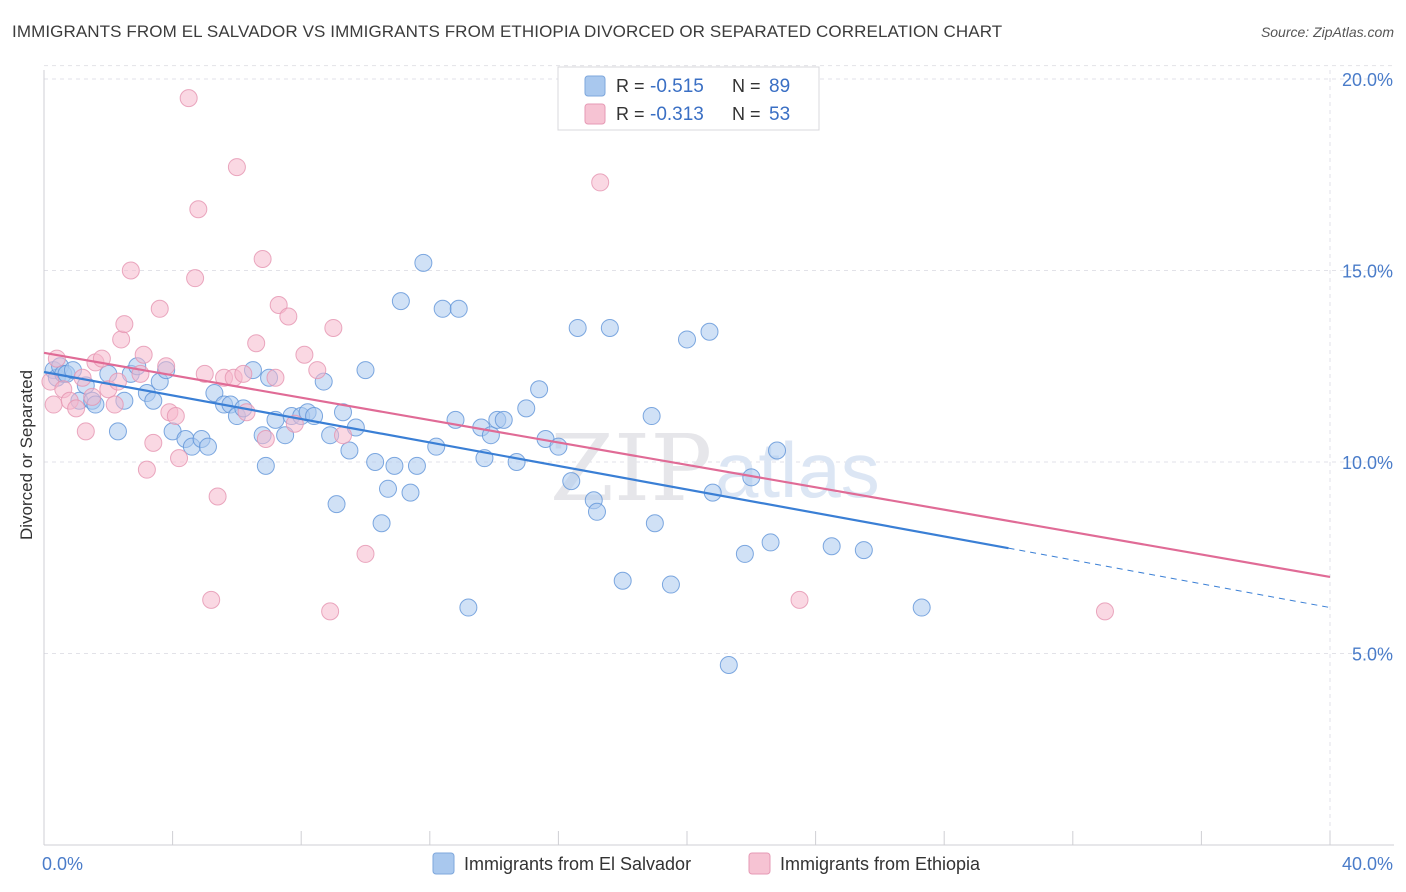 This screenshot has height=892, width=1406. I want to click on legend-r-label-1: R =, so click(630, 86).